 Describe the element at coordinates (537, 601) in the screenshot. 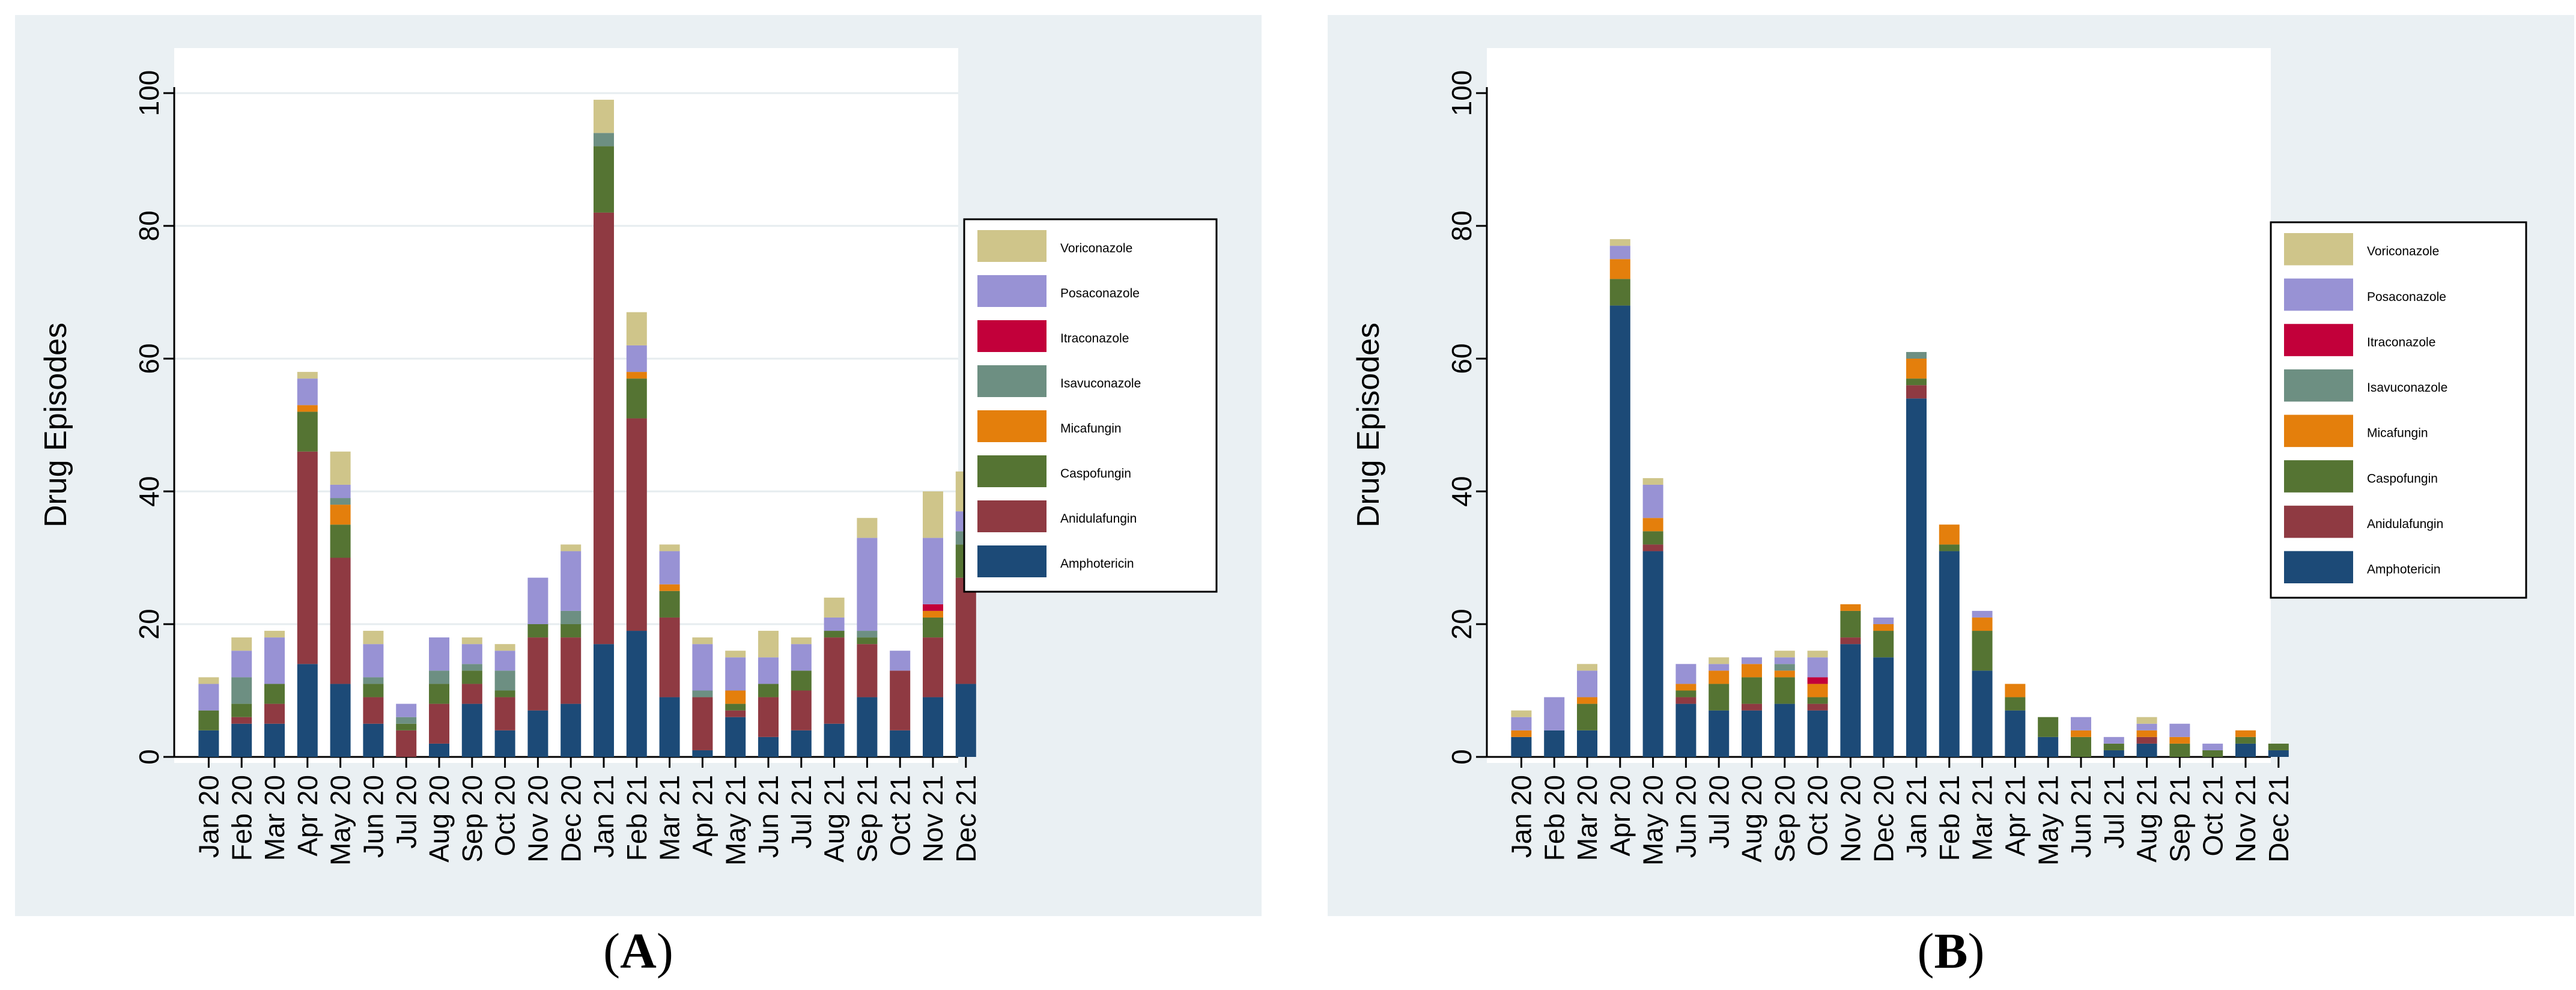

I see `bar-a-10-posaconazole` at that location.